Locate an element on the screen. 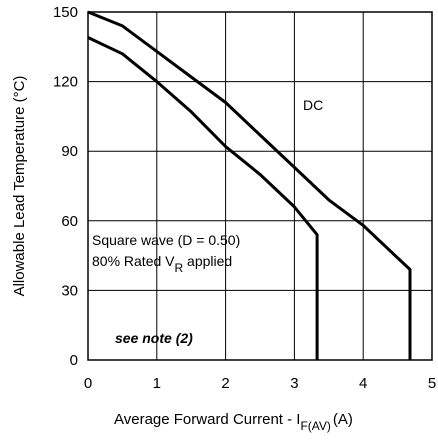  x-tick-labels: 0 1 2 3 4 5 is located at coordinates (260, 383).